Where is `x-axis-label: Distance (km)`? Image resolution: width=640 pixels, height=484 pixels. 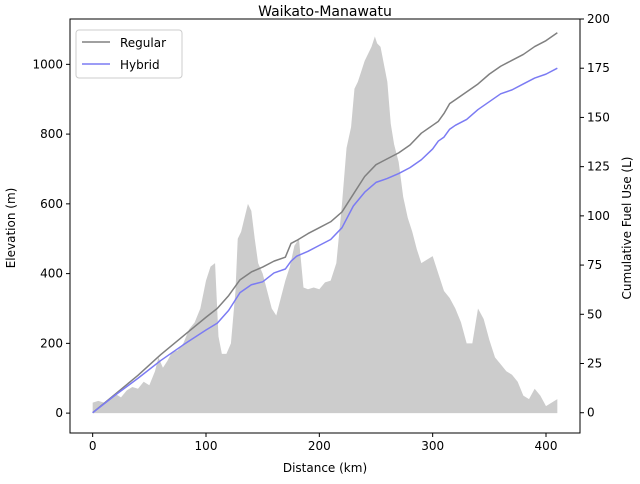 x-axis-label: Distance (km) is located at coordinates (325, 468).